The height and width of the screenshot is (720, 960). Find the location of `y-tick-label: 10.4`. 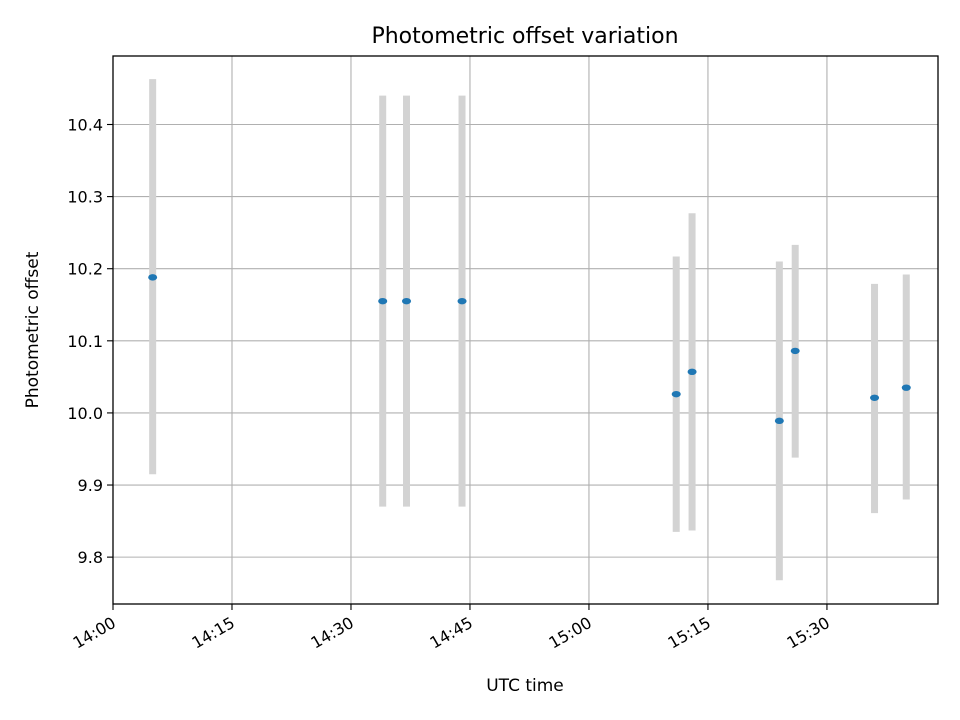

y-tick-label: 10.4 is located at coordinates (85, 125).